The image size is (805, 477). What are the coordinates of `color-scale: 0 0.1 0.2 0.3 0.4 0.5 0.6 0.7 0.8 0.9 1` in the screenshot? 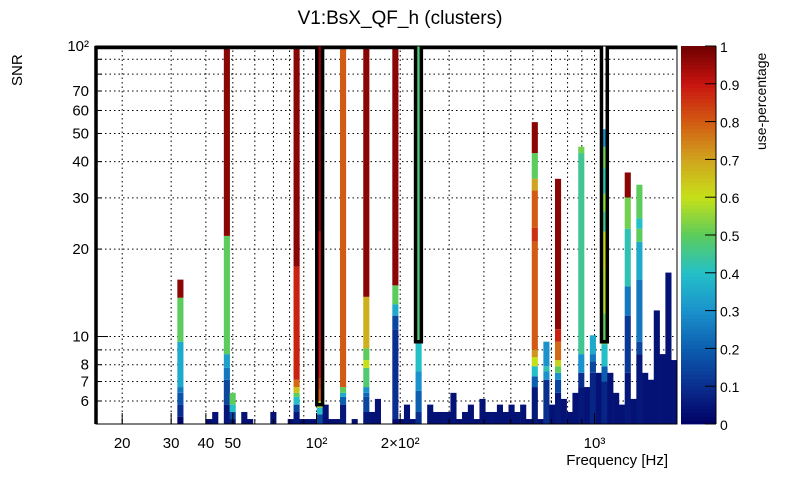 It's located at (710, 236).